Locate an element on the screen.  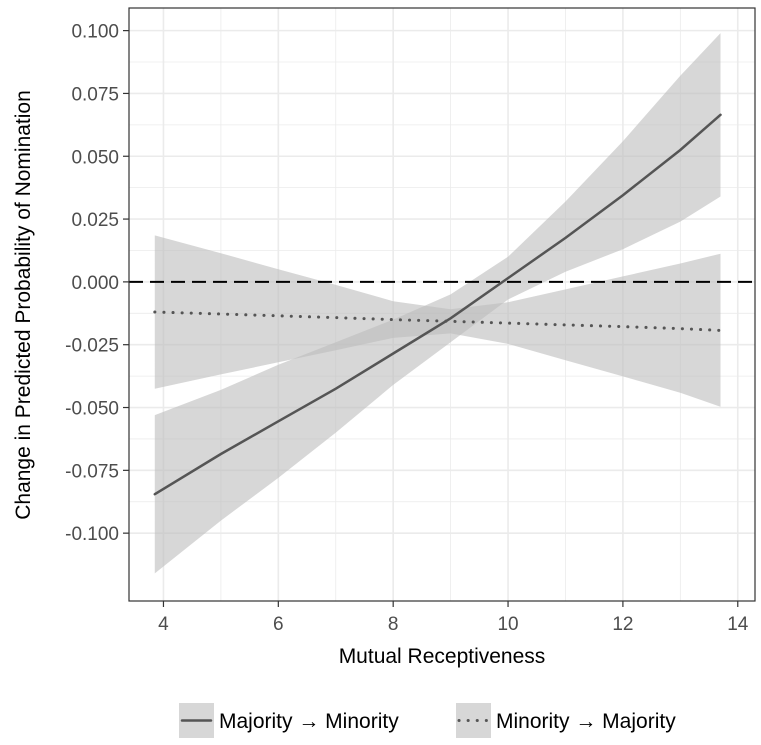
y-tick-label: -0.075 is located at coordinates (92, 471).